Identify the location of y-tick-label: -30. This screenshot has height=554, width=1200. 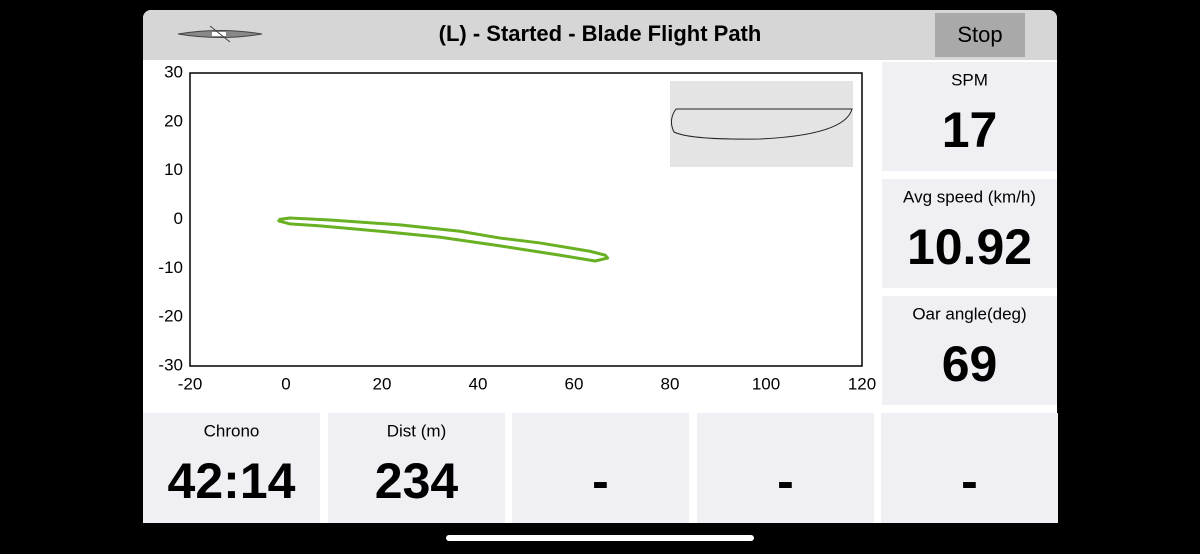
(170, 364).